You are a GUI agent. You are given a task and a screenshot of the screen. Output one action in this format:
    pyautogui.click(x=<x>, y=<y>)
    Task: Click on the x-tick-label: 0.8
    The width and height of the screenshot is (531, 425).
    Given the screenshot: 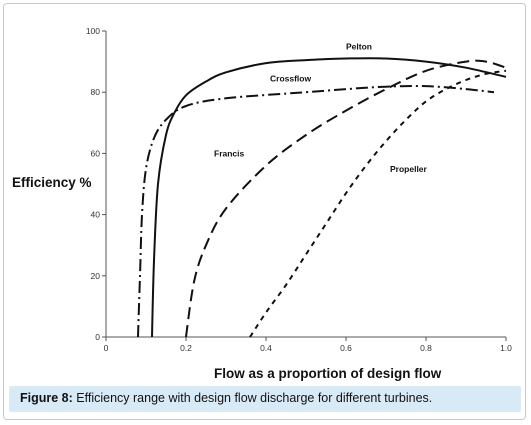 What is the action you would take?
    pyautogui.click(x=426, y=348)
    